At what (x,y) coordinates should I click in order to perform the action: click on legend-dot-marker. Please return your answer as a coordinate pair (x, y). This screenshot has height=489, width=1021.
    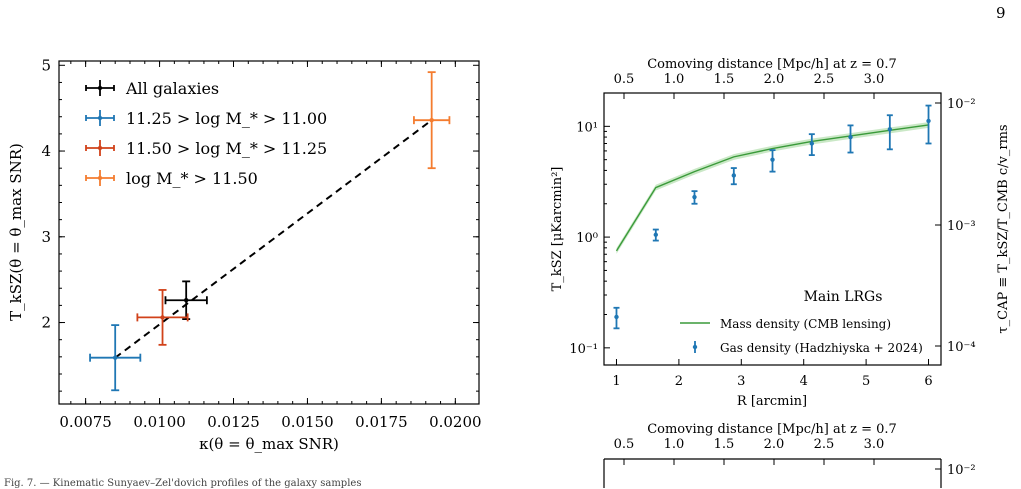
    Looking at the image, I should click on (695, 347).